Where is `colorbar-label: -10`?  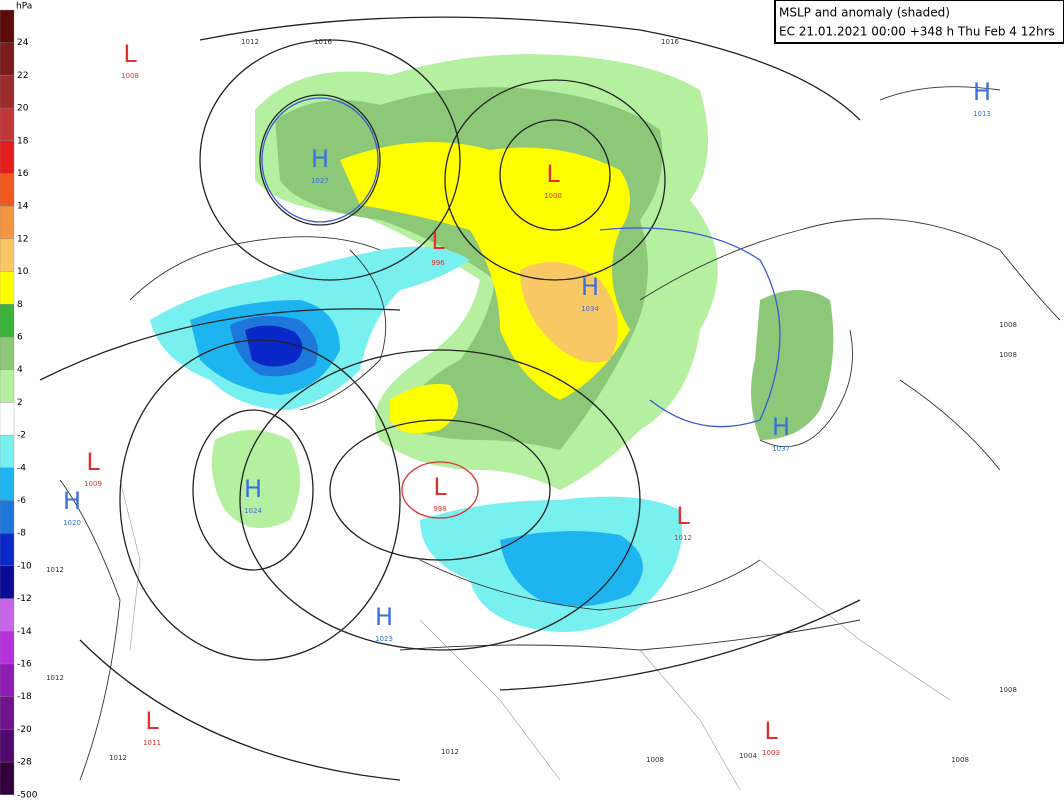
colorbar-label: -10 is located at coordinates (24, 566).